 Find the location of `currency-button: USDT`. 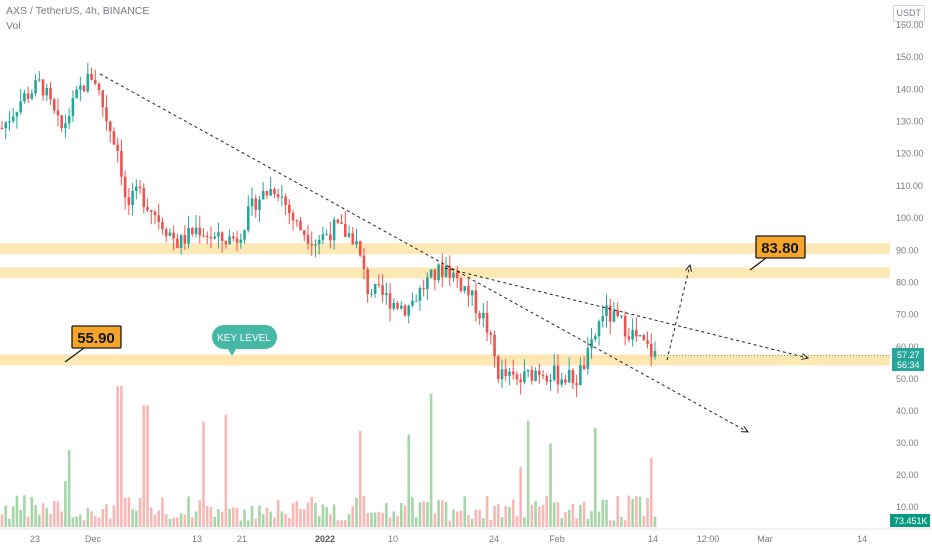

currency-button: USDT is located at coordinates (908, 13).